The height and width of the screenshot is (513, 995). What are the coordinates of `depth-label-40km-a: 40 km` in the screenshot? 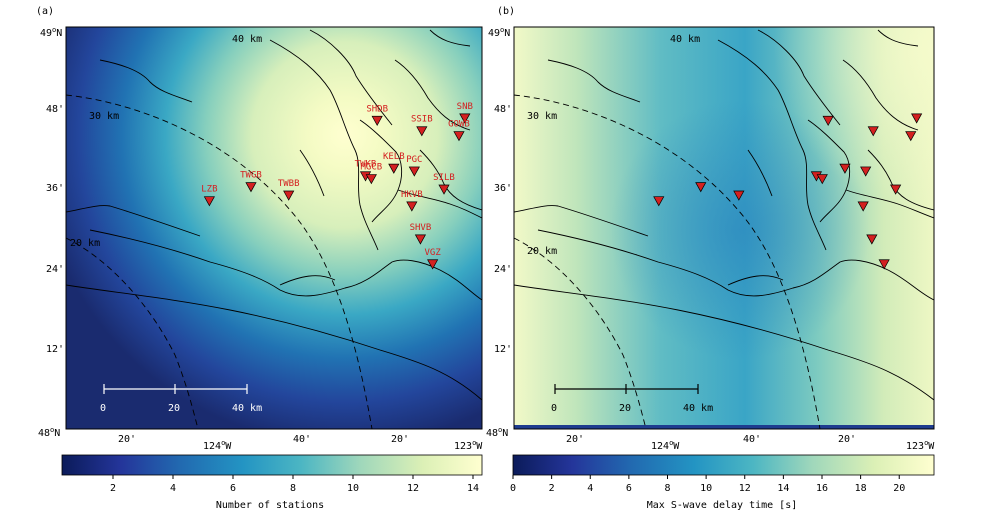 It's located at (247, 39).